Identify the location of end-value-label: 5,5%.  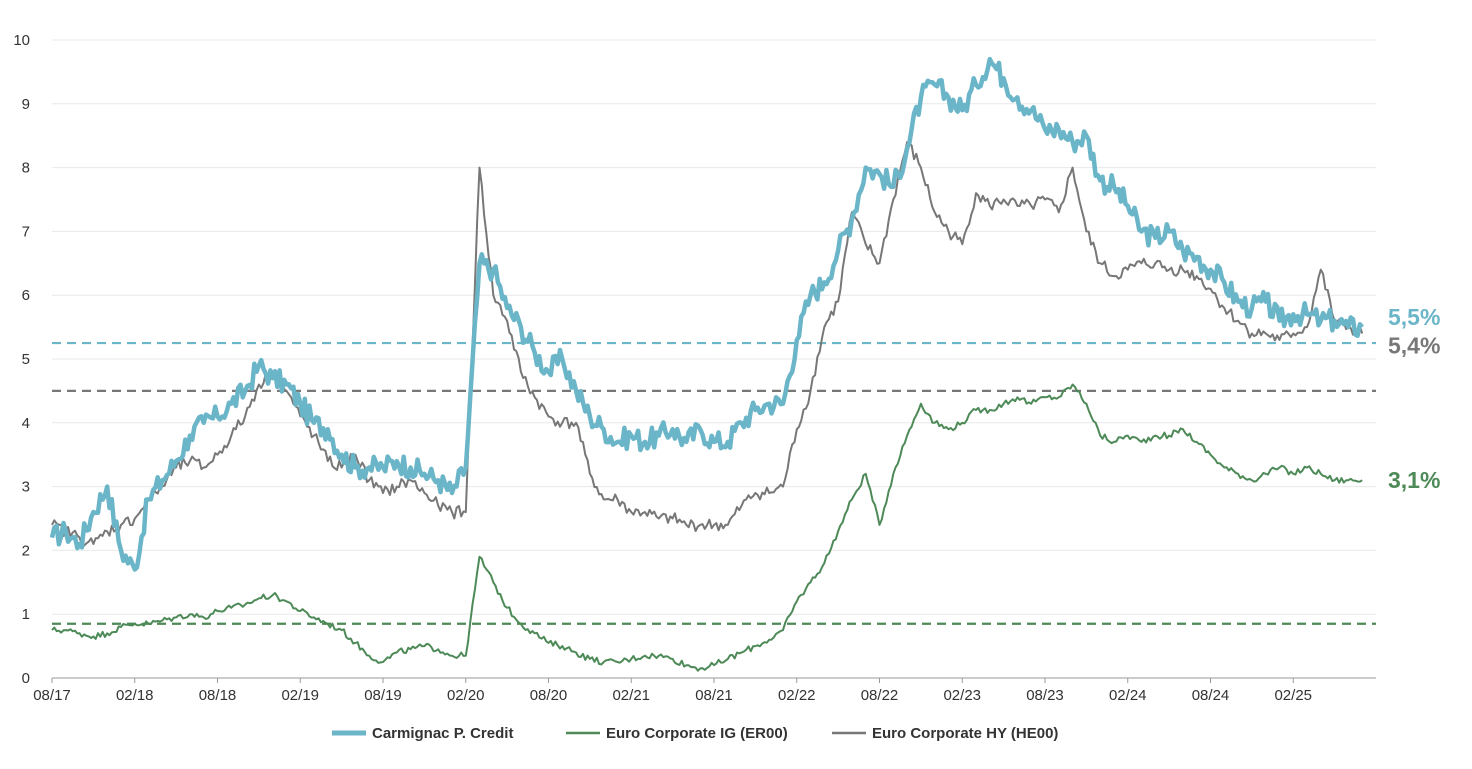
(1414, 317).